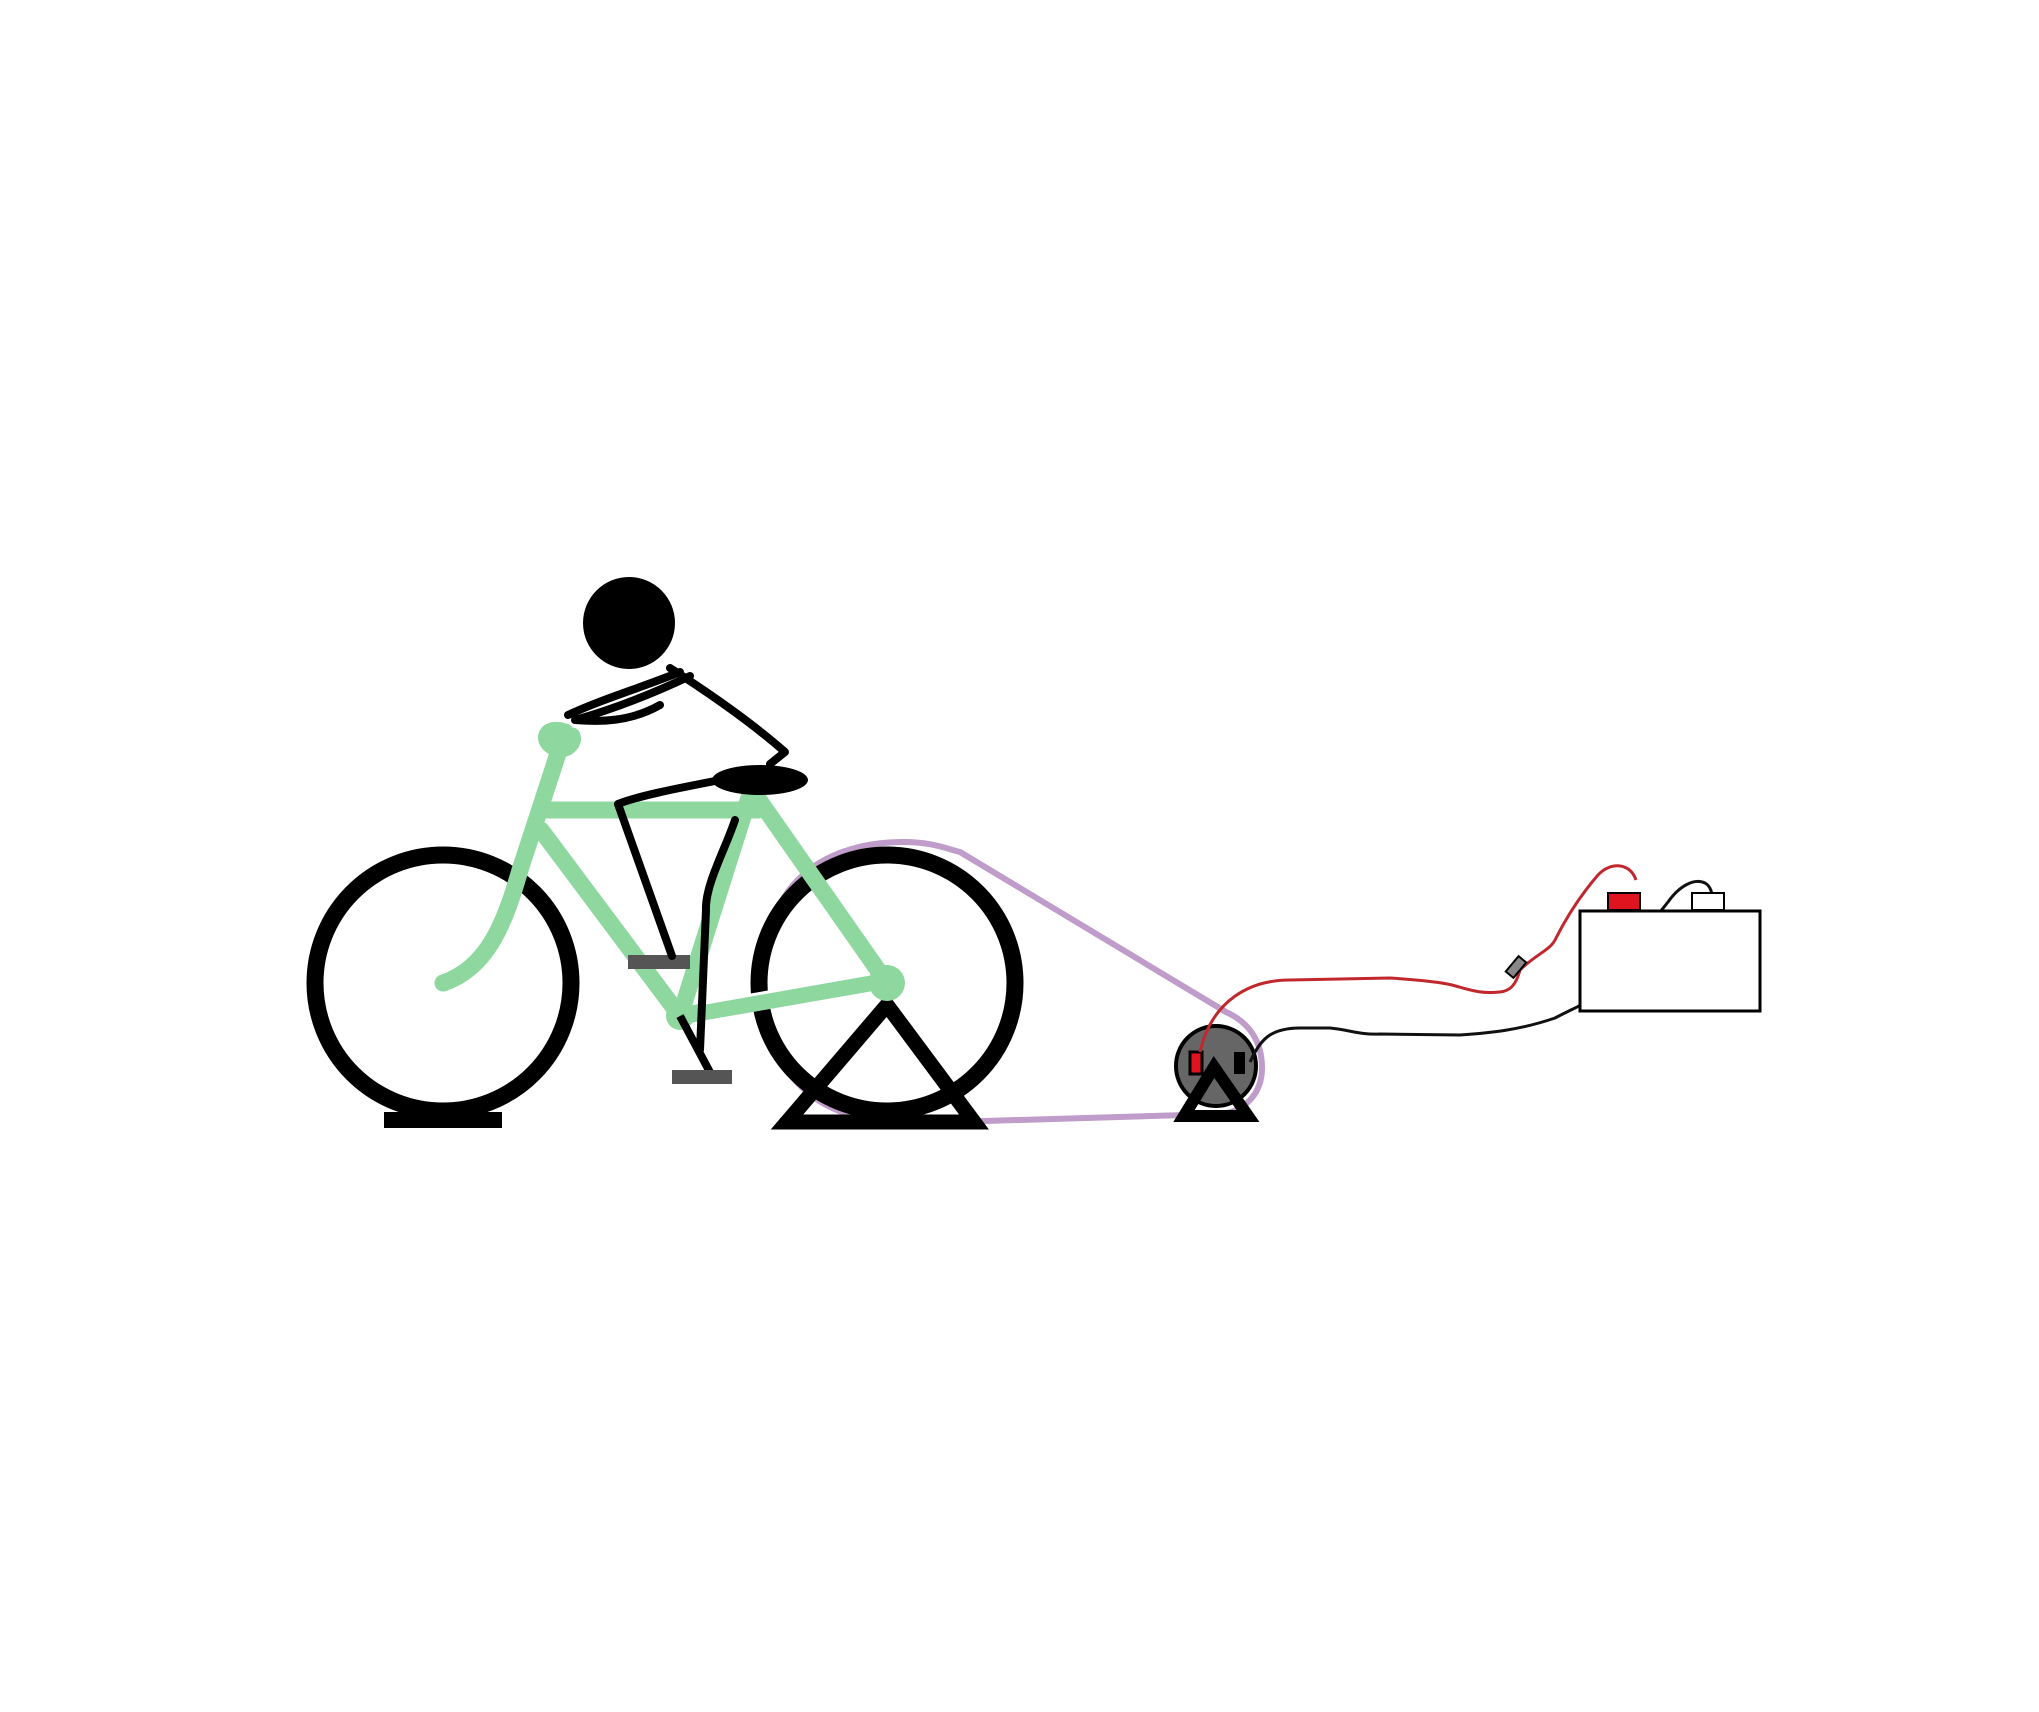 The image size is (2039, 1712). I want to click on battery-terminal-negative, so click(1708, 901).